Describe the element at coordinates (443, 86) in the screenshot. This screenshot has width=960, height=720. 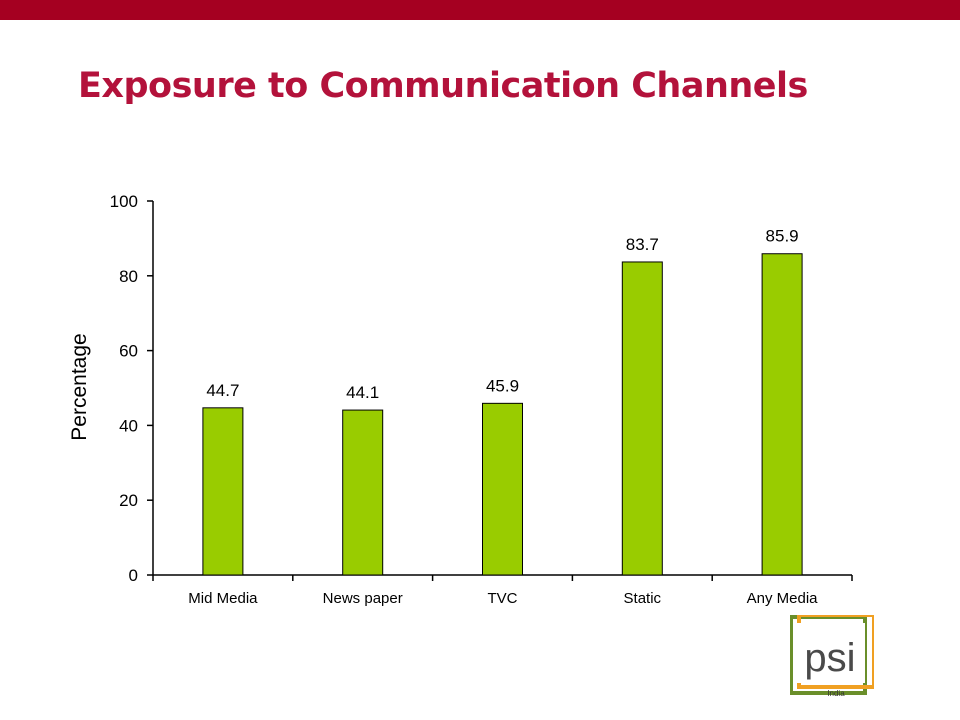
I see `slide-title: Exposure to Communication Channels` at that location.